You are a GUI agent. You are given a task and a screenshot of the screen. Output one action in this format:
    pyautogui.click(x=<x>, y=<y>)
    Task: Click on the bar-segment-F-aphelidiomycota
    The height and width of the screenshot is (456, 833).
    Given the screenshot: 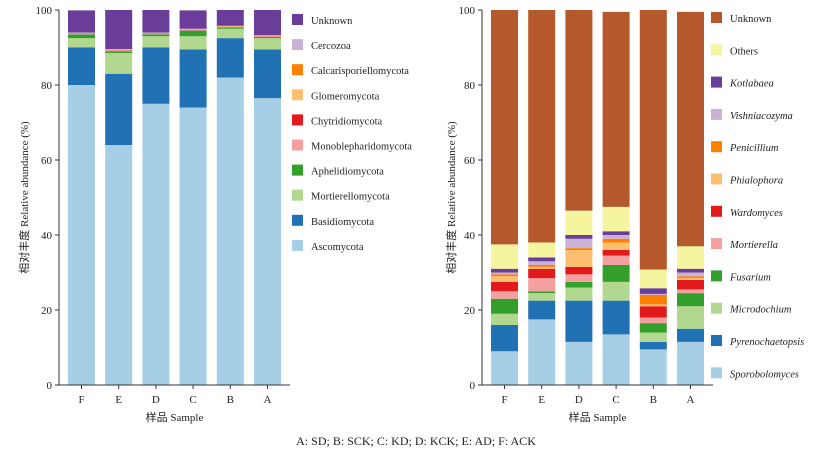 What is the action you would take?
    pyautogui.click(x=81, y=36)
    